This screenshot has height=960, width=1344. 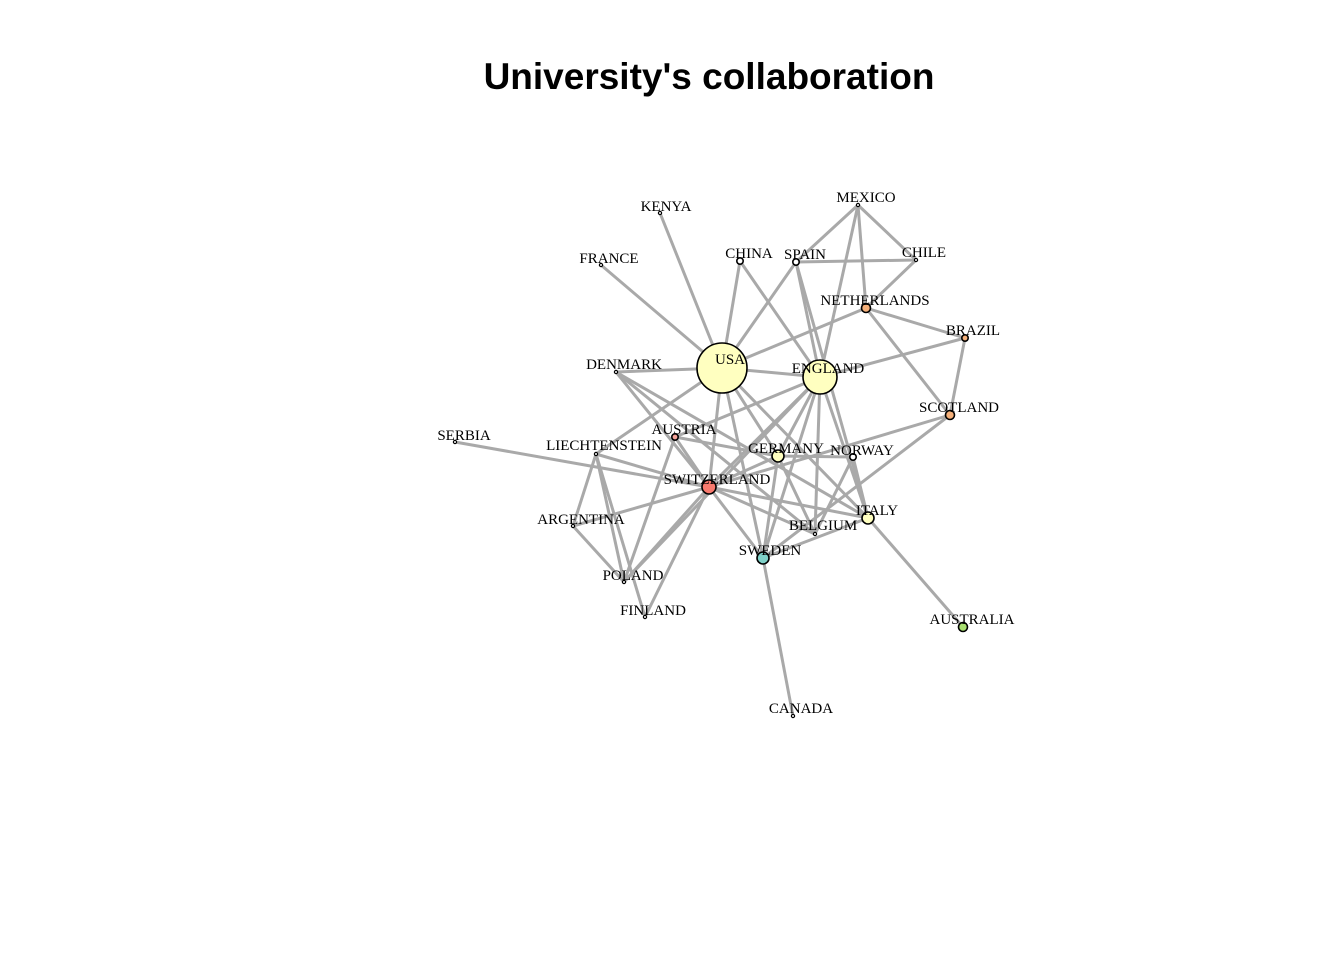 What do you see at coordinates (868, 518) in the screenshot?
I see `node-italy` at bounding box center [868, 518].